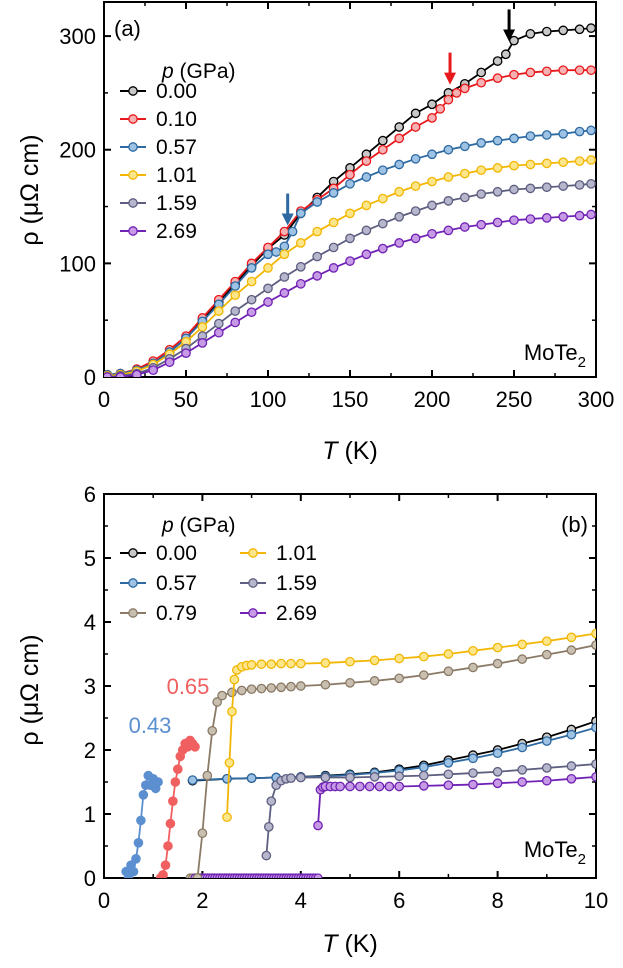  What do you see at coordinates (176, 147) in the screenshot?
I see `panel-a-legend-label-0-57: 0.57` at bounding box center [176, 147].